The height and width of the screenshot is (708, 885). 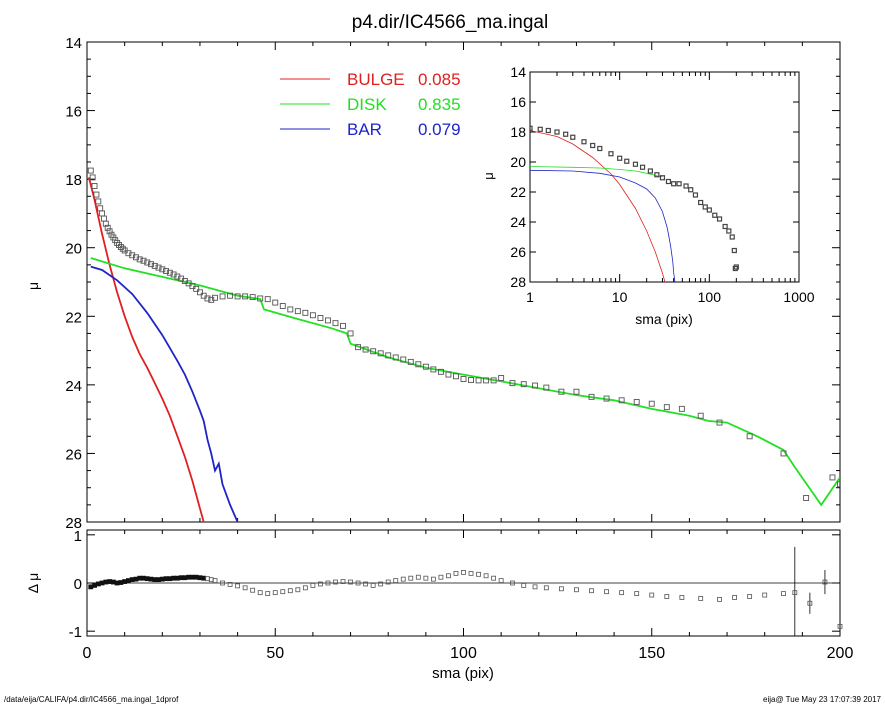 I want to click on legend-value-bar: 0.079, so click(x=439, y=129).